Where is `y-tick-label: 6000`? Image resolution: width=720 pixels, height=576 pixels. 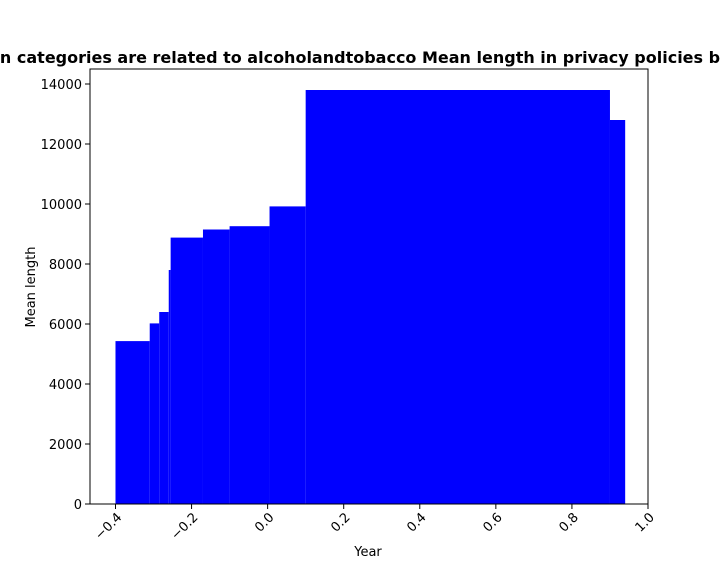
y-tick-label: 6000 is located at coordinates (65, 325).